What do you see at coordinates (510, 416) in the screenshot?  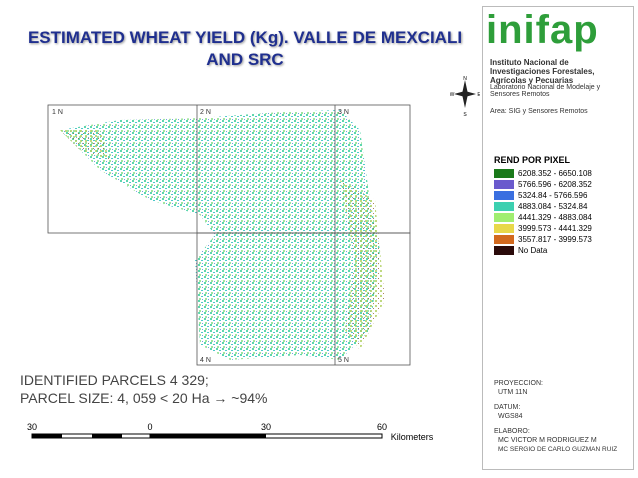 I see `info: WGS84` at bounding box center [510, 416].